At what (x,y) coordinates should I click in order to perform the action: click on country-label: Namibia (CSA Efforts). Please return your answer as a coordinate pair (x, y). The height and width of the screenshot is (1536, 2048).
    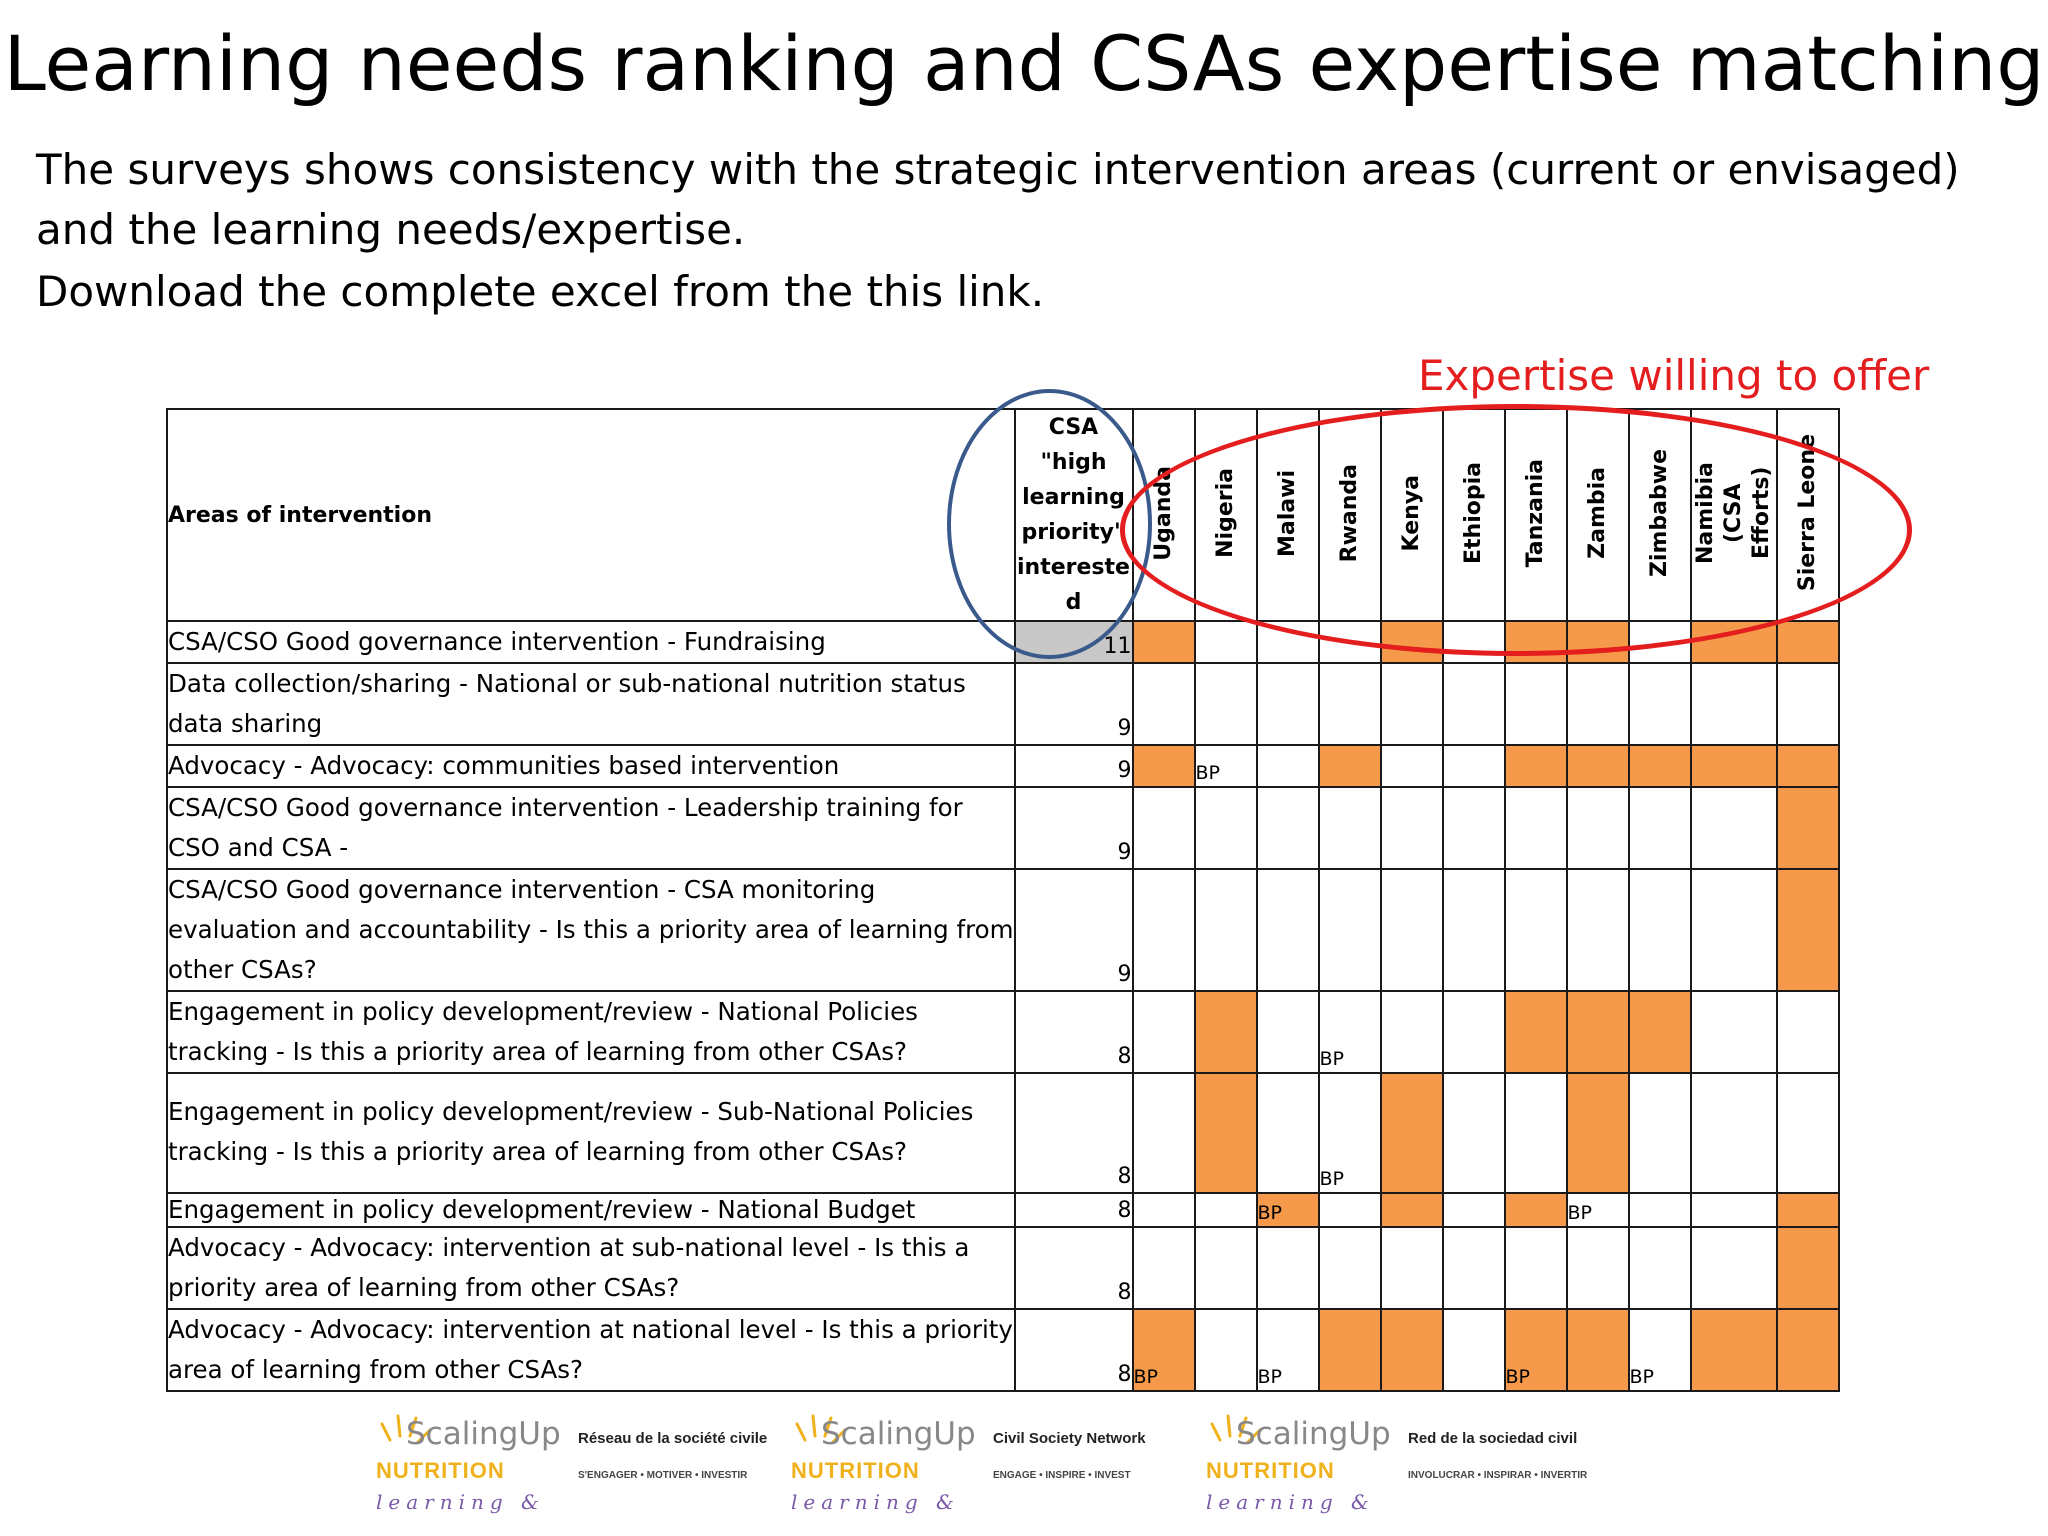
    Looking at the image, I should click on (1733, 513).